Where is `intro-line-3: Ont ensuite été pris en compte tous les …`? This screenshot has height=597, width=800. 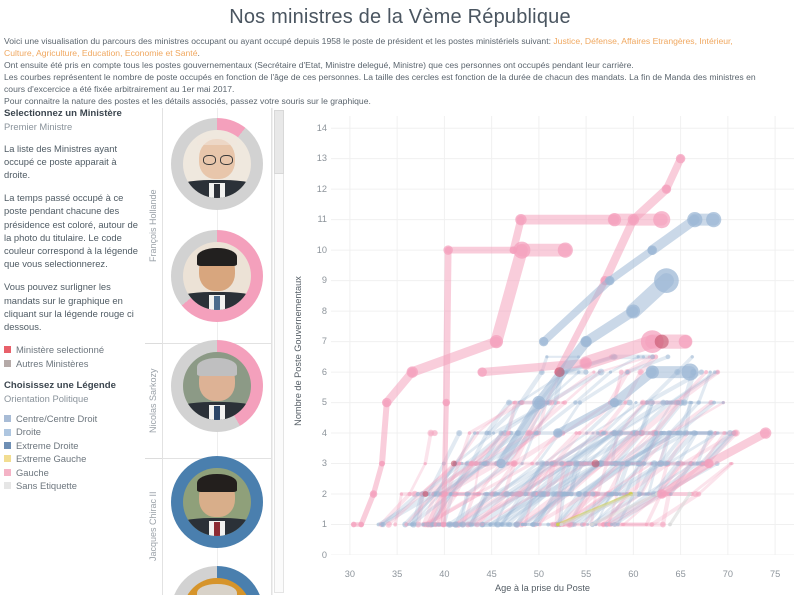
intro-line-3: Ont ensuite été pris en compte tous les … is located at coordinates (319, 65).